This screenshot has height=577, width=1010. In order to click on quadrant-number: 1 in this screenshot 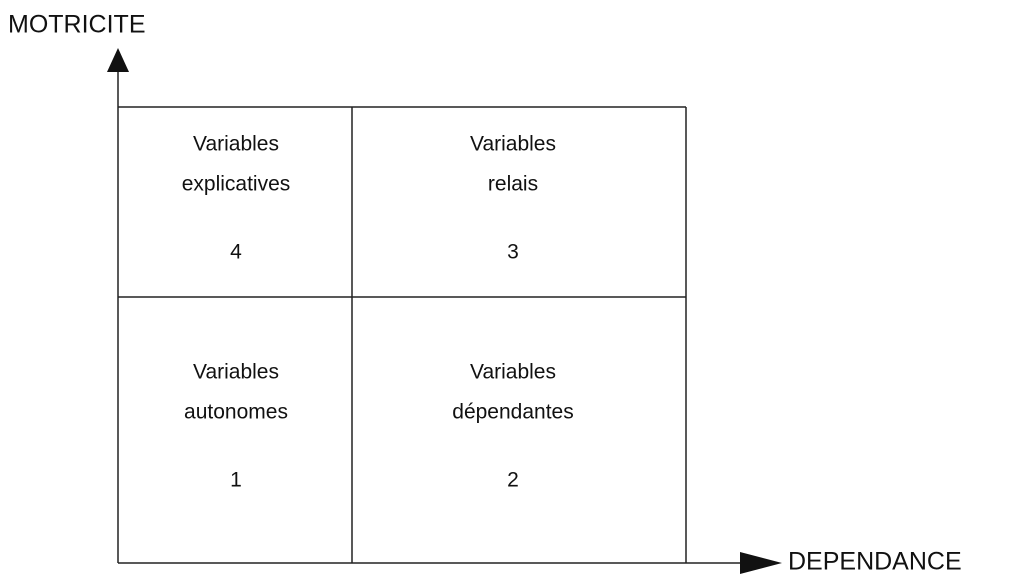, I will do `click(236, 480)`.